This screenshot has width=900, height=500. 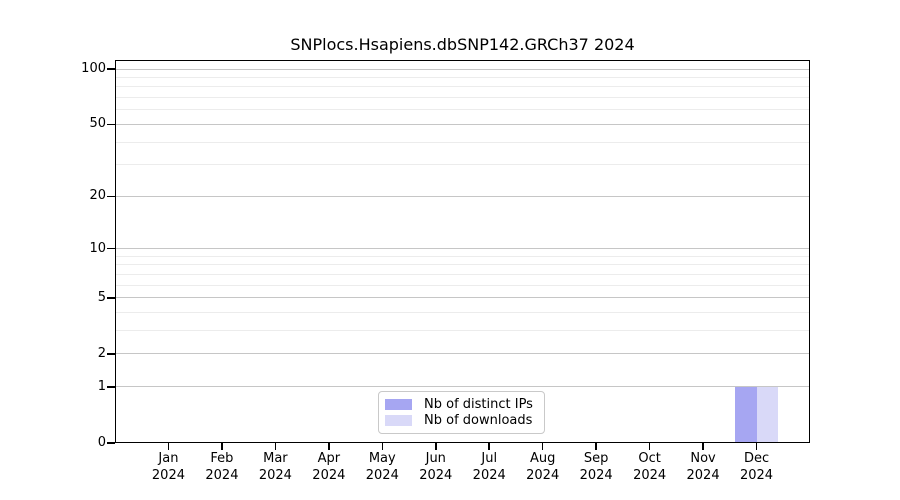 I want to click on legend-item-downloads: Nb of downloads, so click(x=460, y=420).